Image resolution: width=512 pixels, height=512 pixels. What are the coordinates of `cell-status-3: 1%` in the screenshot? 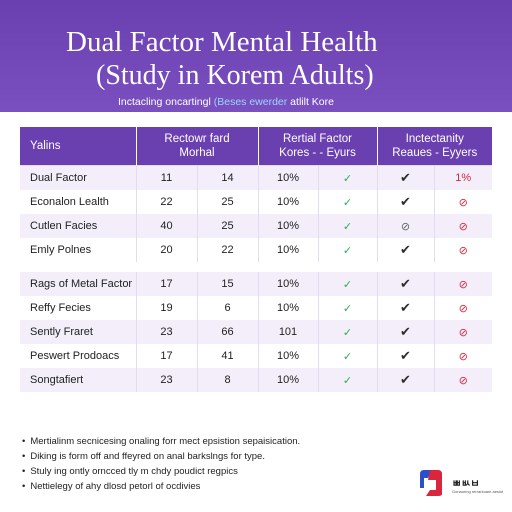 It's located at (463, 177).